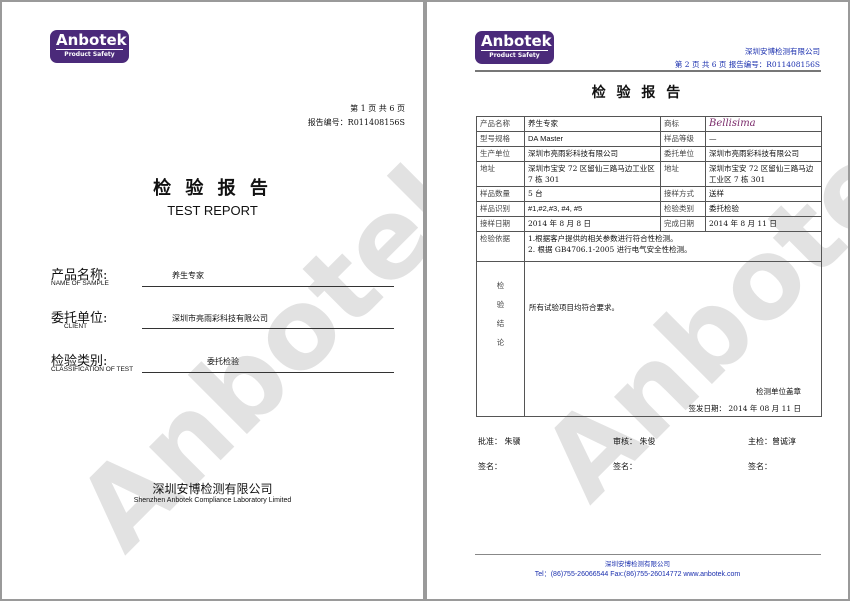 This screenshot has width=850, height=601. Describe the element at coordinates (76, 326) in the screenshot. I see `label-en: CLIENT` at that location.